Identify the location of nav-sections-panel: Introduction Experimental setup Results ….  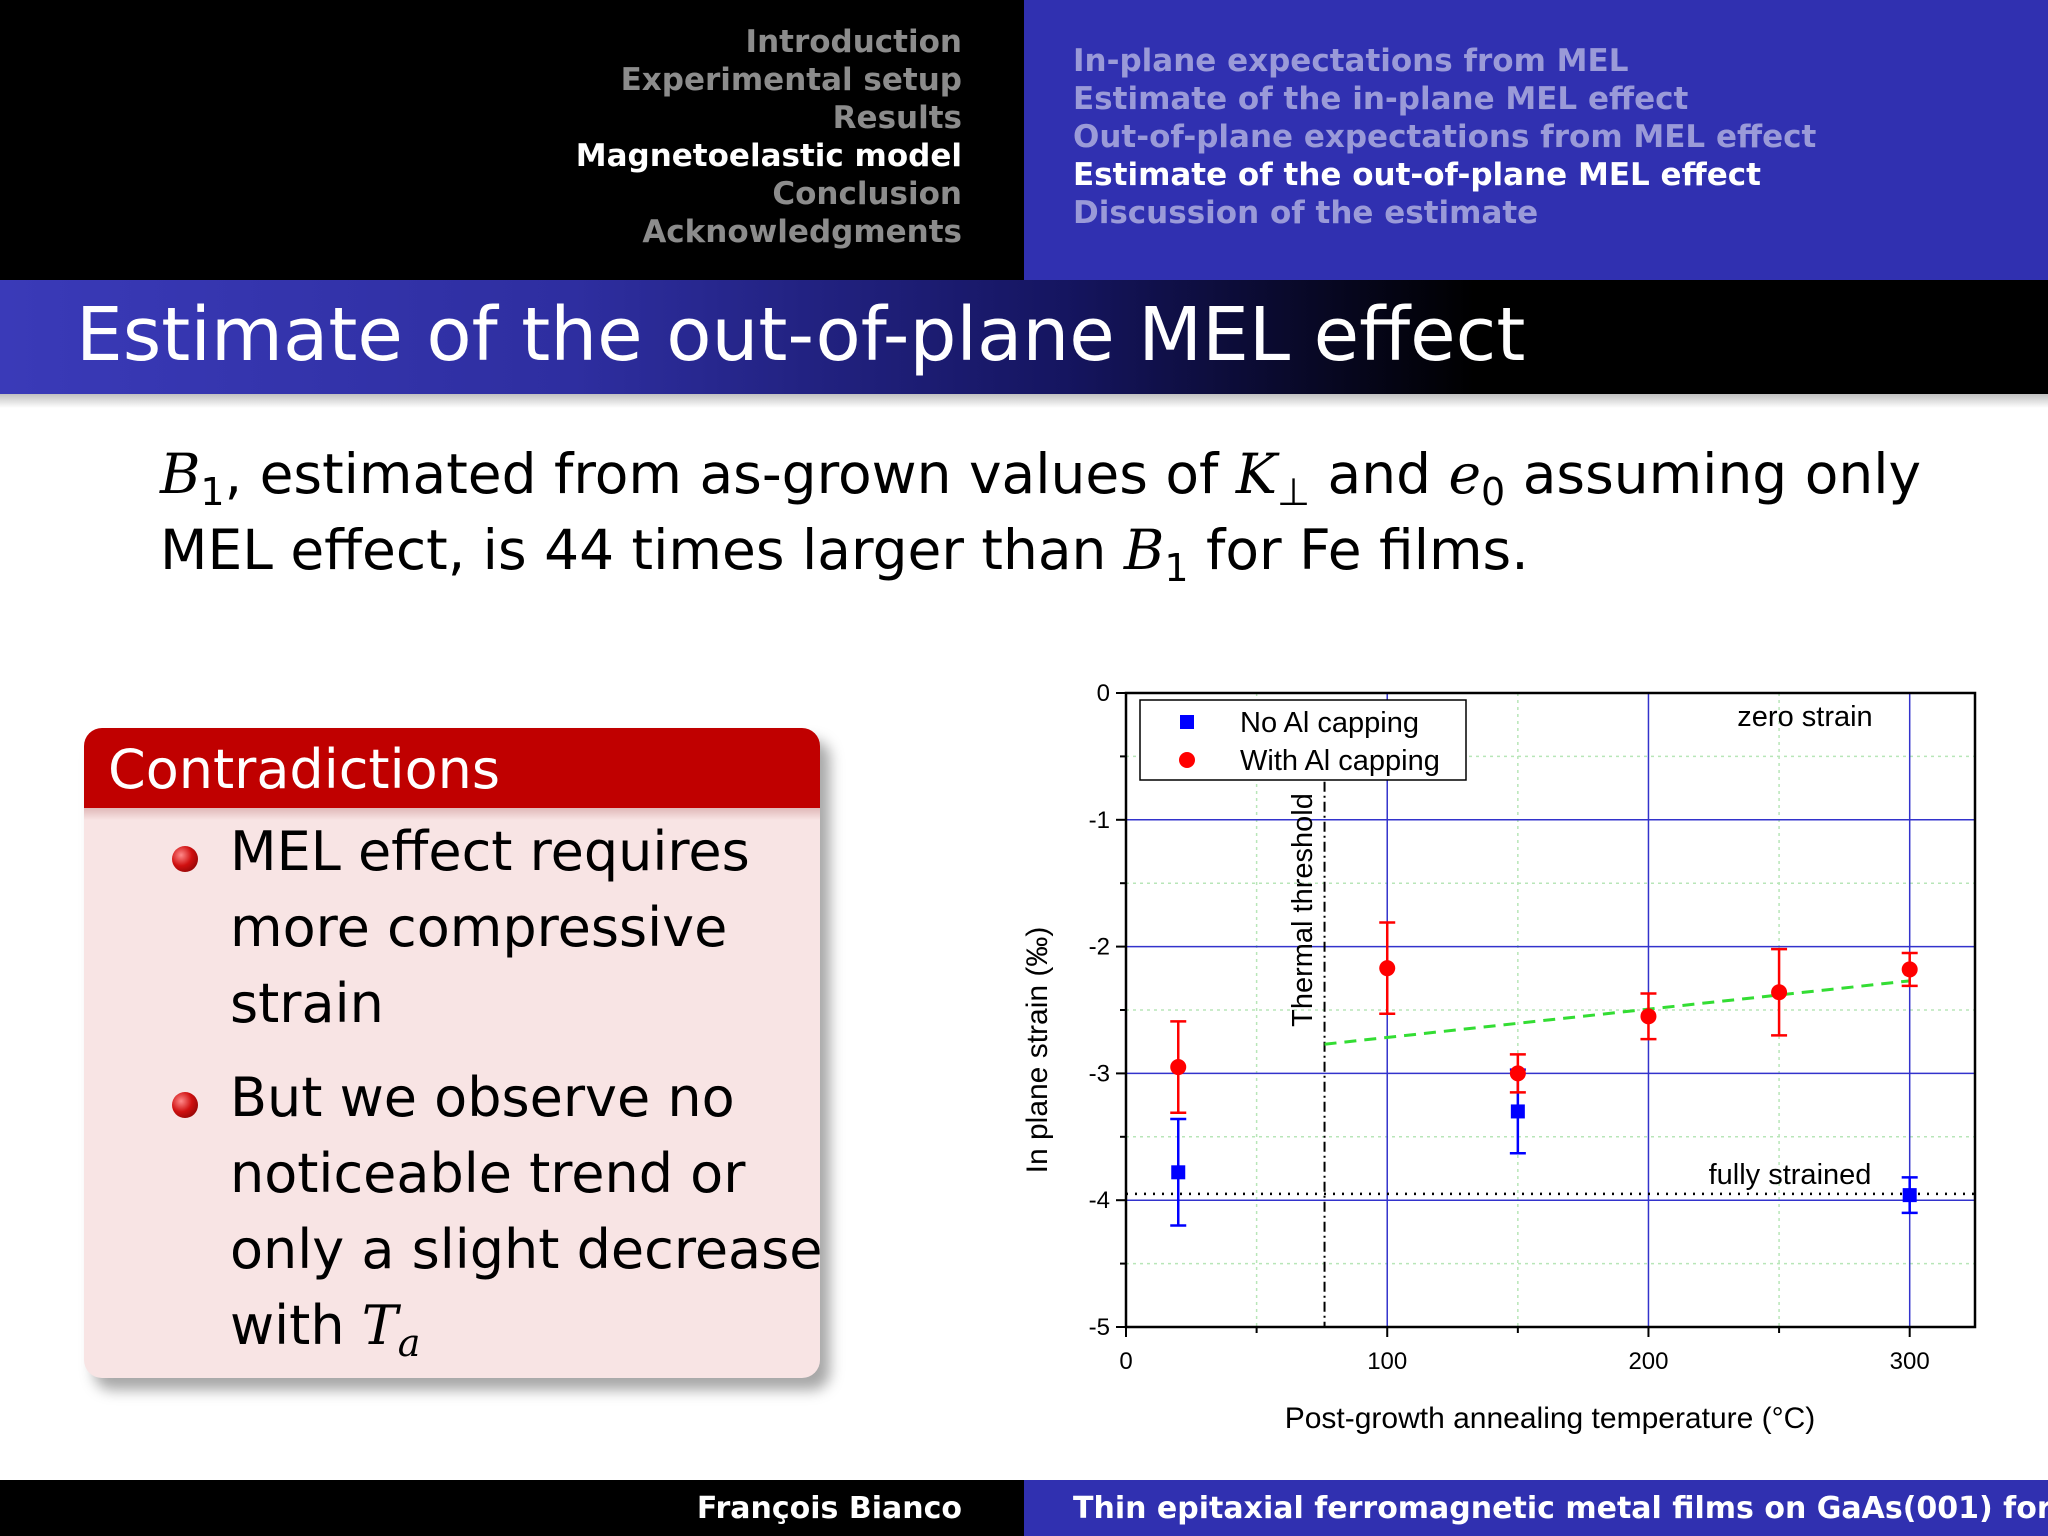
(512, 140).